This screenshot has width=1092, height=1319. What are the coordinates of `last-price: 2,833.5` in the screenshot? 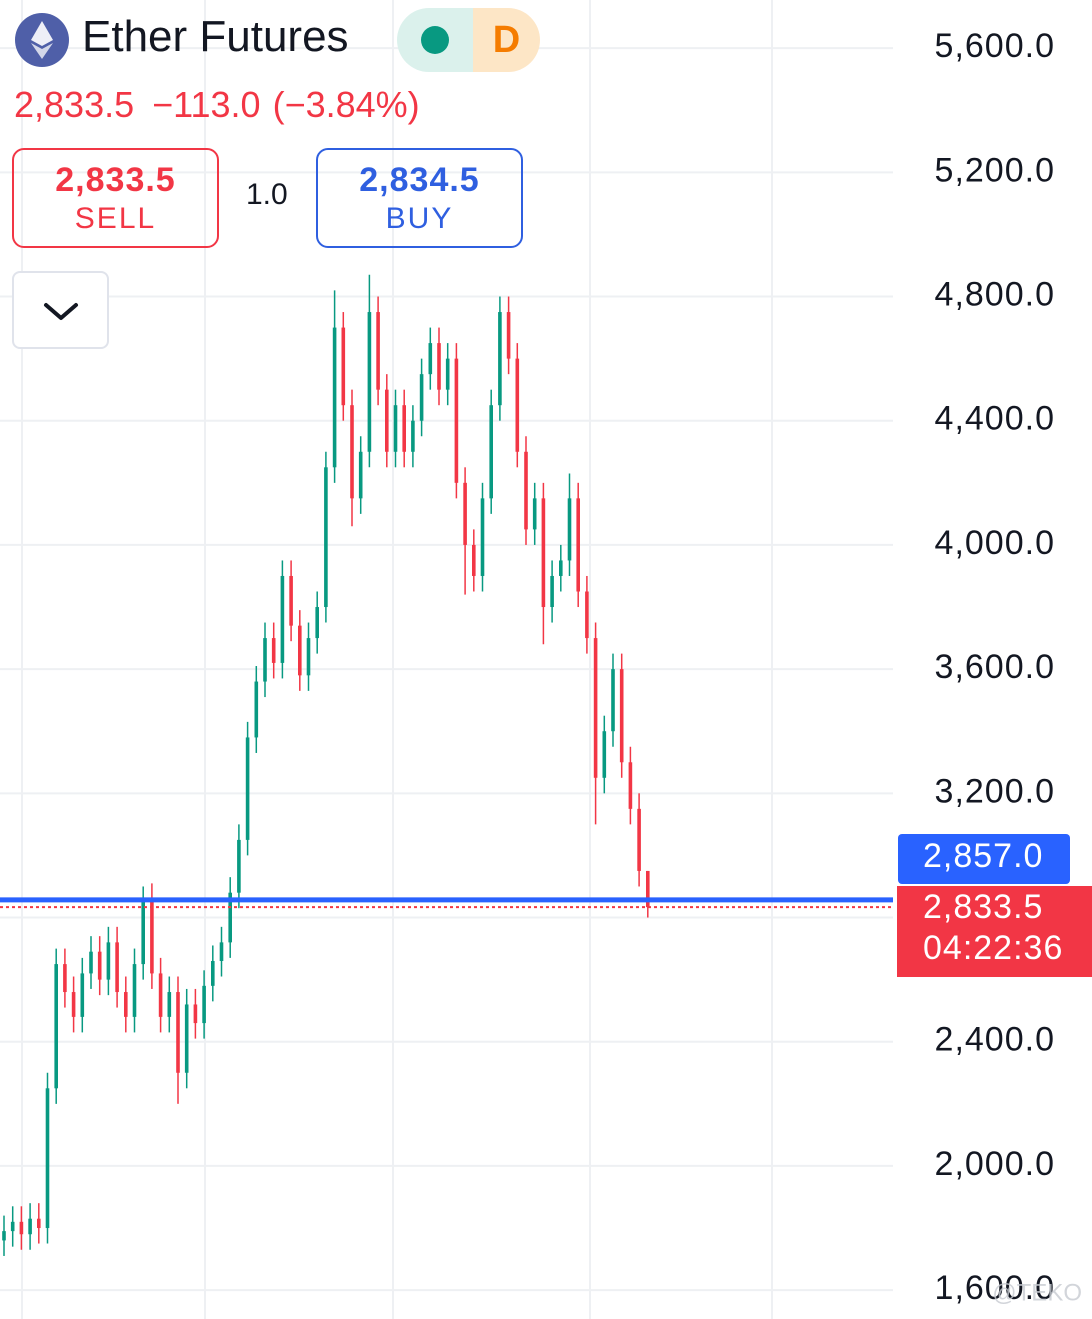 It's located at (74, 104).